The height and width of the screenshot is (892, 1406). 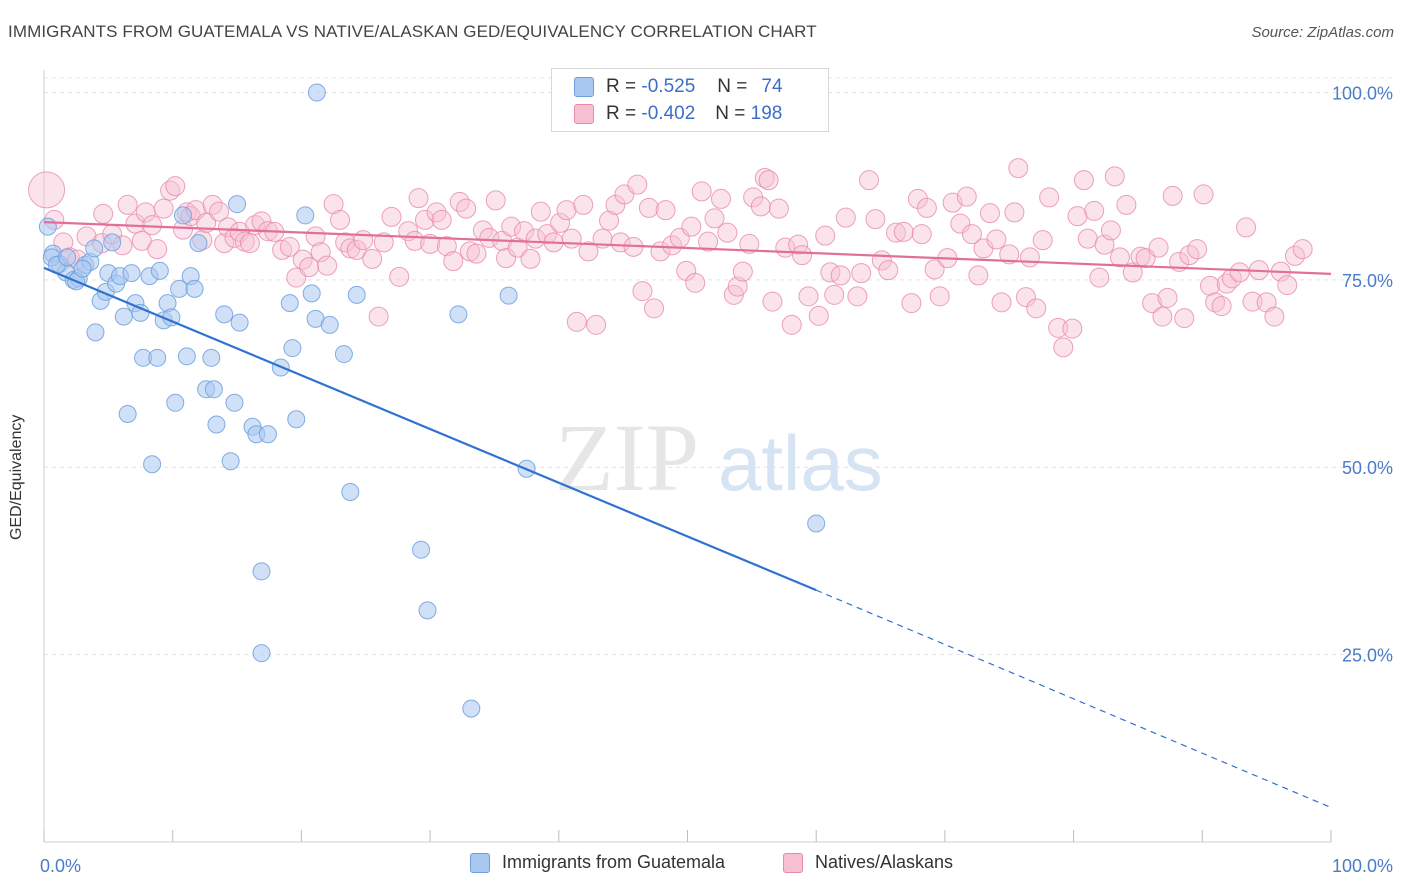 What do you see at coordinates (60, 866) in the screenshot?
I see `x-tick-label: 0.0%` at bounding box center [60, 866].